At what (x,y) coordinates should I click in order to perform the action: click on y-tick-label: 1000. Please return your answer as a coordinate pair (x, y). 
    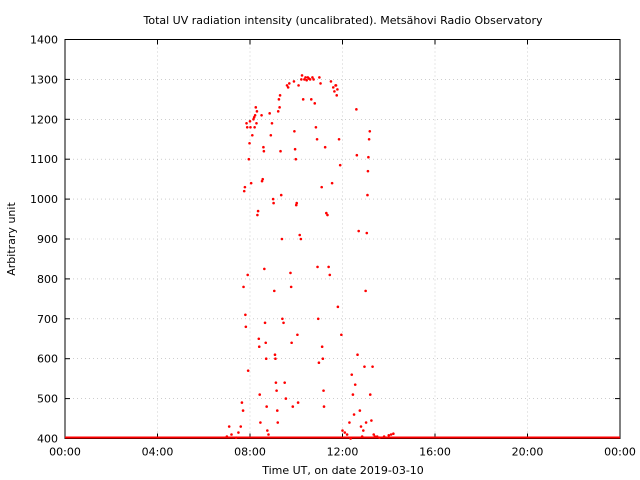
    Looking at the image, I should click on (44, 199).